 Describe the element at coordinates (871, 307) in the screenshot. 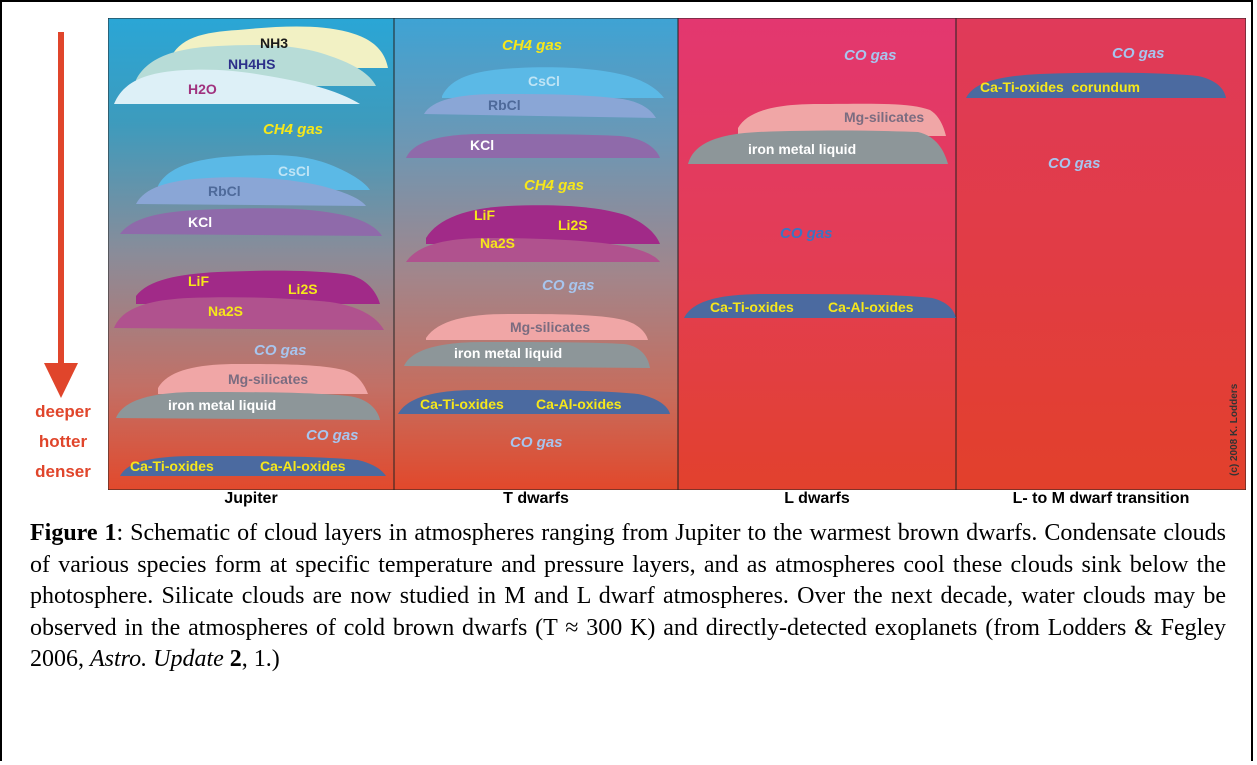

I see `l-ca-al-label: Ca-Al-oxides` at that location.